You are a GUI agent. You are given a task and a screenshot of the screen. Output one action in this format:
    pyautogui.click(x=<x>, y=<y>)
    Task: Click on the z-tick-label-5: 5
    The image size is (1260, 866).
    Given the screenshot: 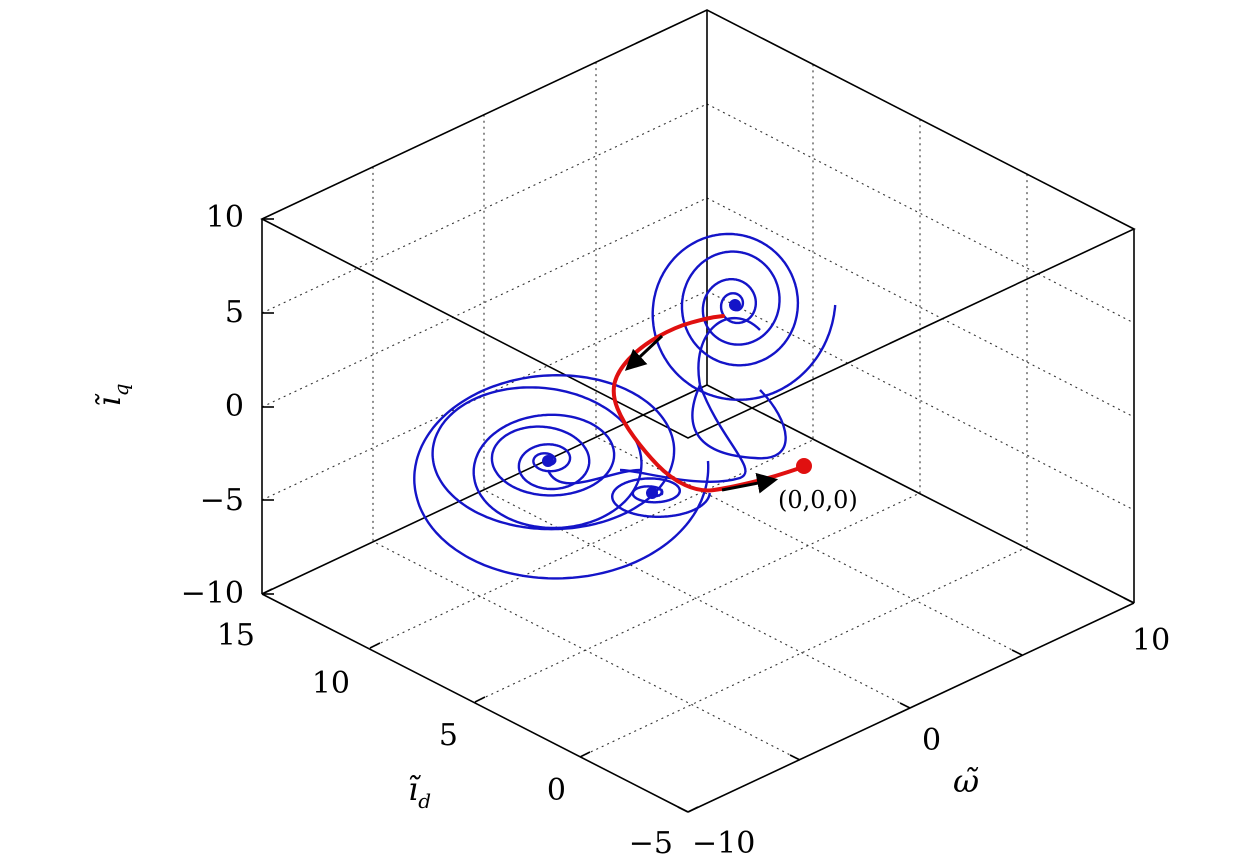 What is the action you would take?
    pyautogui.click(x=234, y=312)
    